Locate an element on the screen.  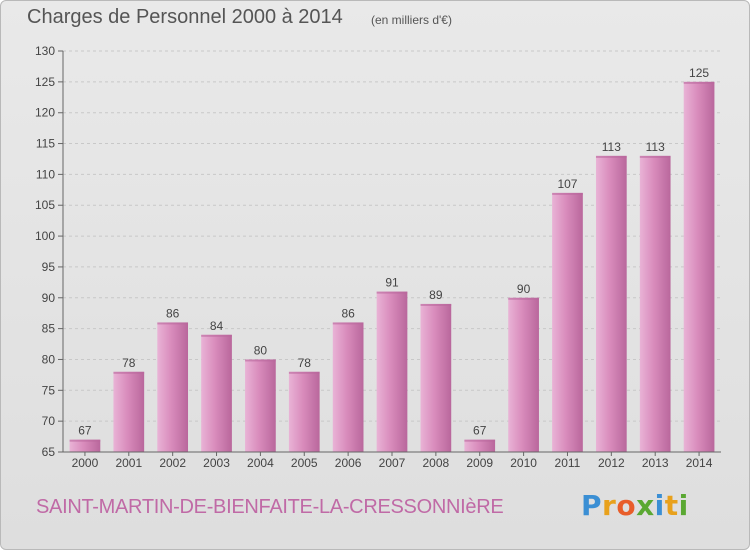
bar-value-label: 90 is located at coordinates (524, 289).